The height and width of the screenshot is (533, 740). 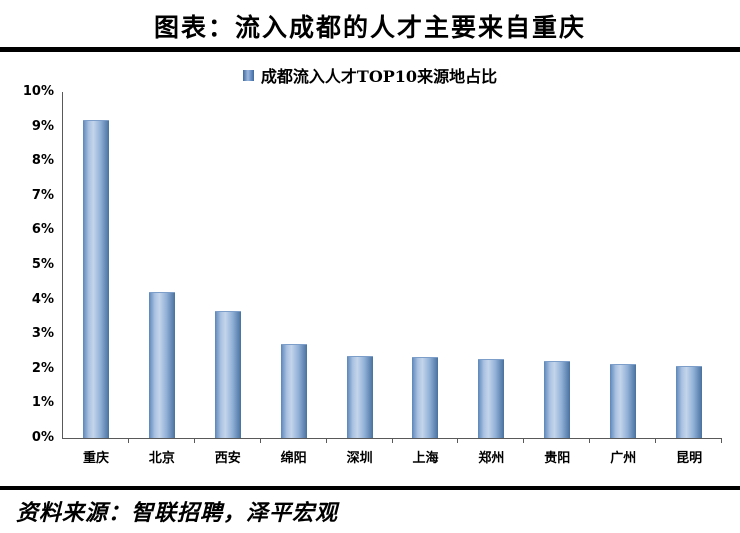 What do you see at coordinates (42, 437) in the screenshot?
I see `y-tick-label: 0%` at bounding box center [42, 437].